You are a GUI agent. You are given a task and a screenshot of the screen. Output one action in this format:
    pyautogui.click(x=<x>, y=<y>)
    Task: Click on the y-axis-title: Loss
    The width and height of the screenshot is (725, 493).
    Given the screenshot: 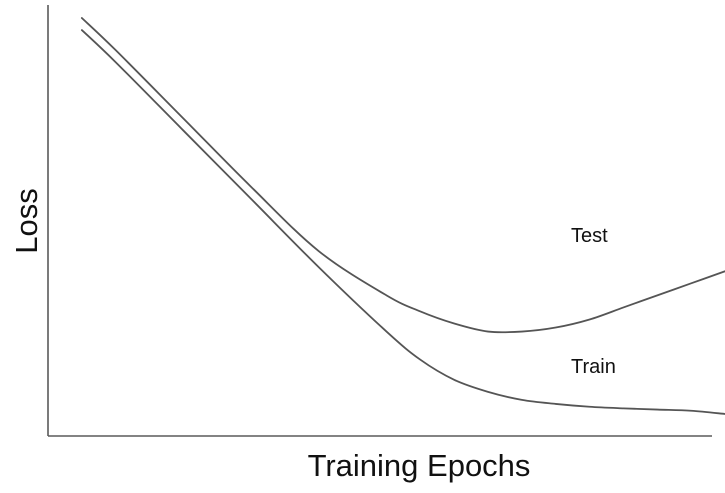 What is the action you would take?
    pyautogui.click(x=26, y=220)
    